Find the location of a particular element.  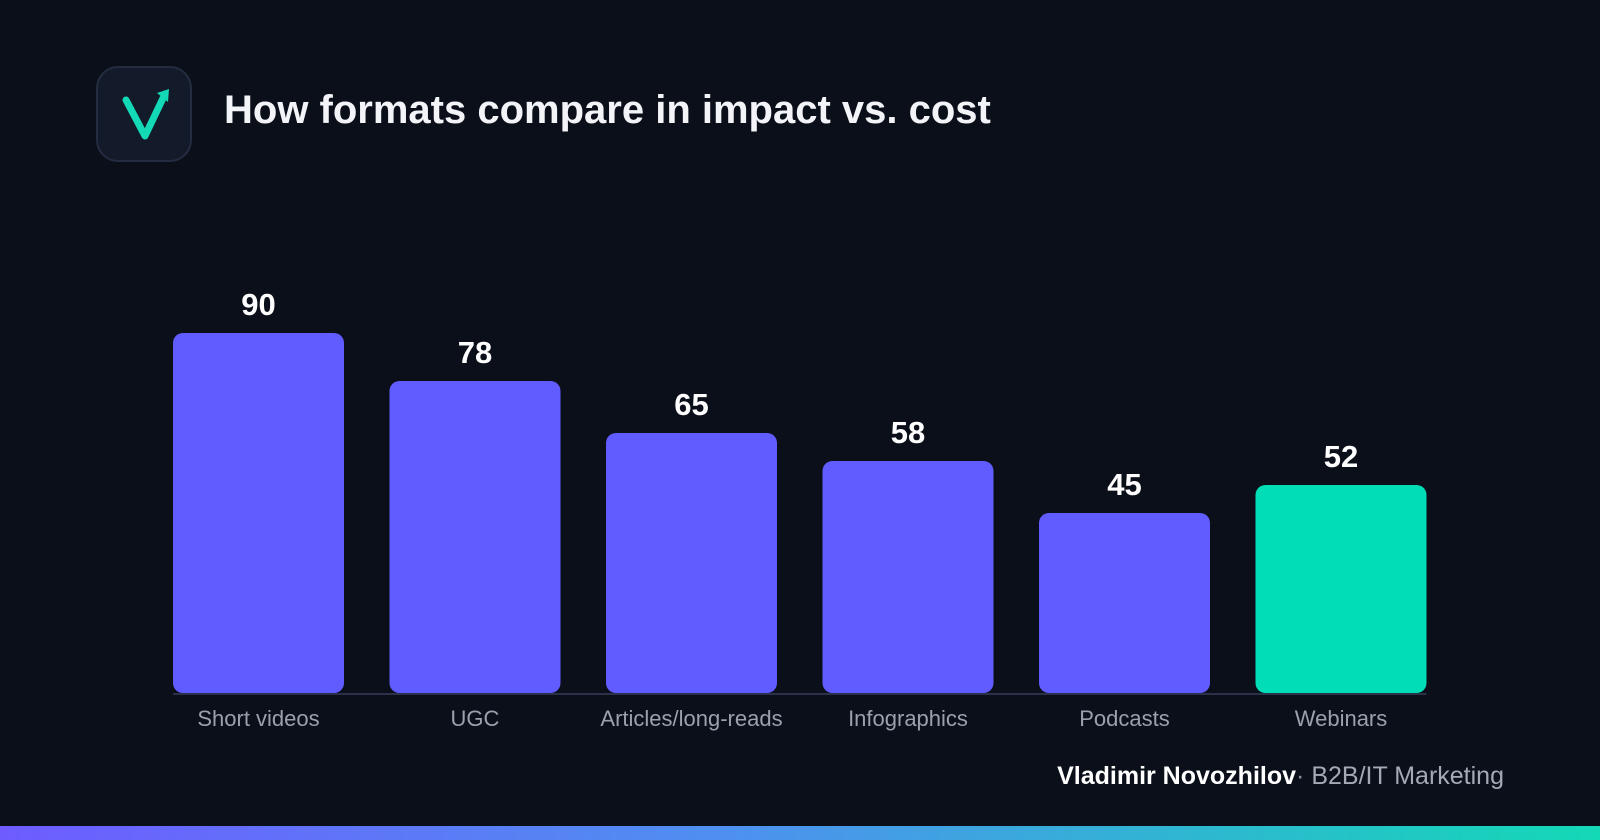

footer-credit: Vladimir Novozhilov· B2B/IT Marketing is located at coordinates (1280, 776).